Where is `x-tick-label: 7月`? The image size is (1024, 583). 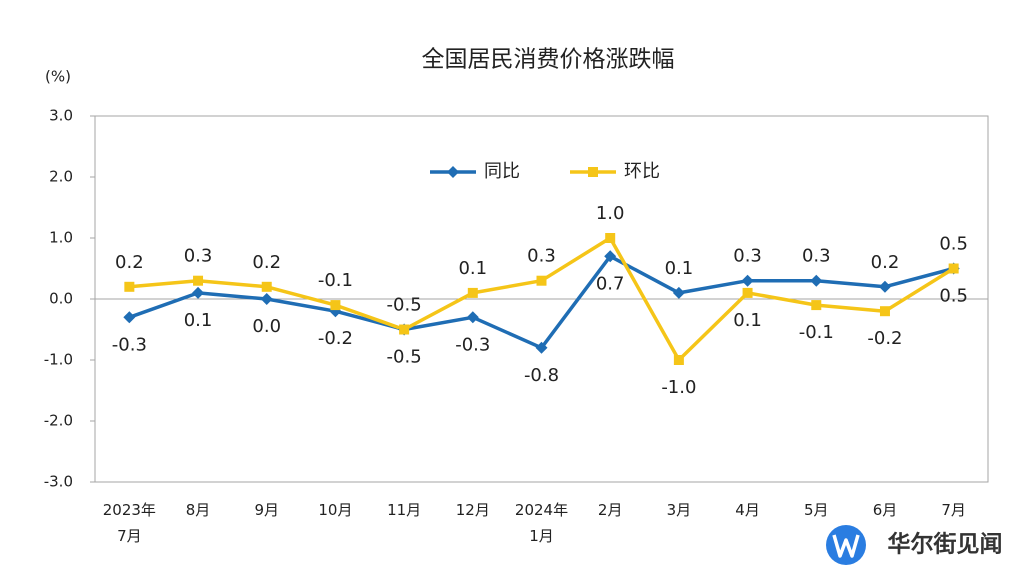
x-tick-label: 7月 is located at coordinates (953, 510).